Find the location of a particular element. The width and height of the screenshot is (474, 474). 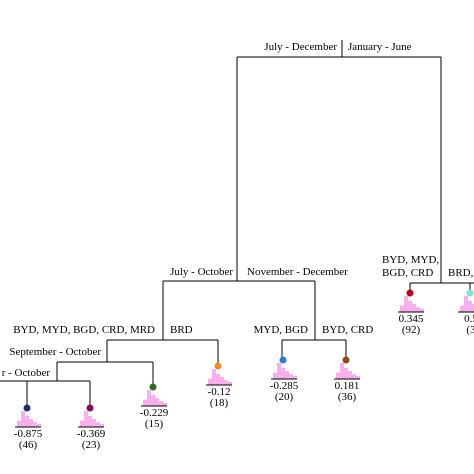

leaf-value: -0.369 is located at coordinates (91, 434).